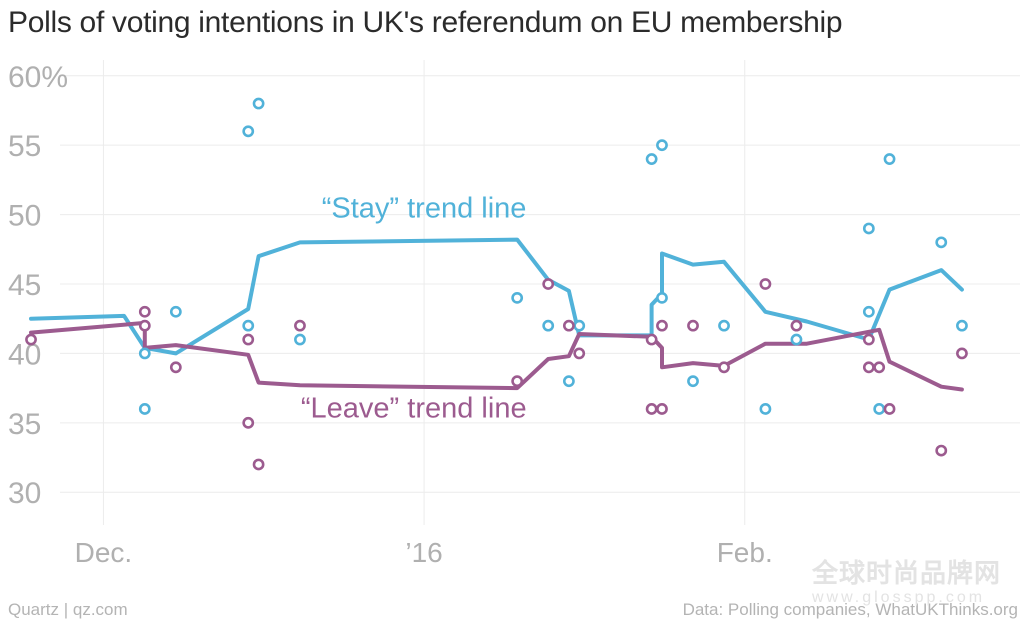 This screenshot has width=1024, height=624. Describe the element at coordinates (24, 146) in the screenshot. I see `y-tick-label: 55` at that location.